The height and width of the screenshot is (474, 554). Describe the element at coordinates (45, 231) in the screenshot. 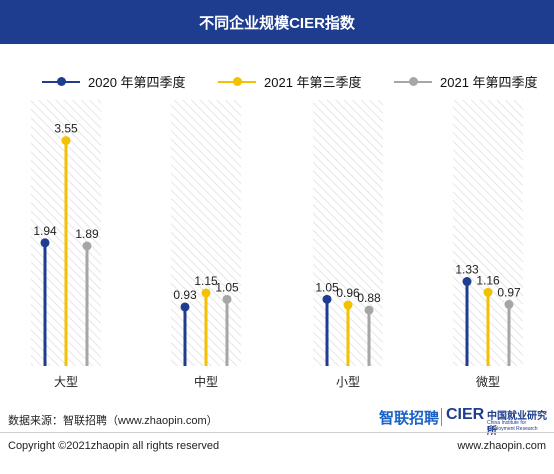

I see `value-label: 1.94` at that location.